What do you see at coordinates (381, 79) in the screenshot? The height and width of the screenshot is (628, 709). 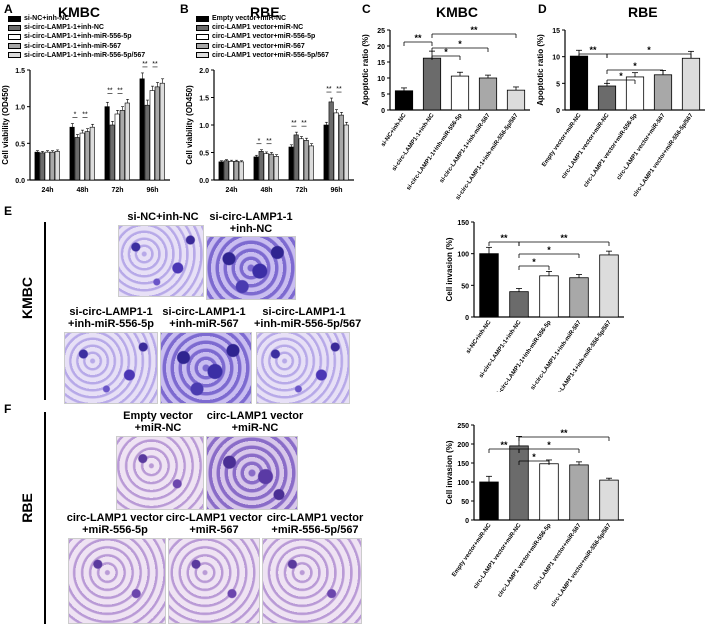 I see `chart-c-ytick-label: 10` at bounding box center [381, 79].